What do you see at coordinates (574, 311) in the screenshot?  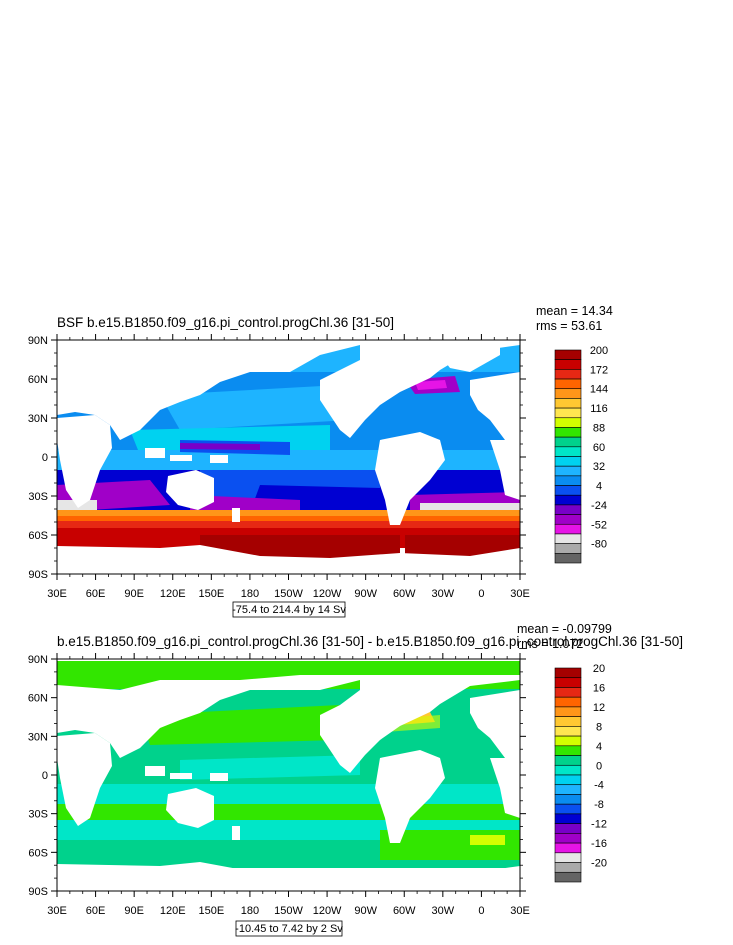 I see `panel-1-mean: mean = 14.34` at bounding box center [574, 311].